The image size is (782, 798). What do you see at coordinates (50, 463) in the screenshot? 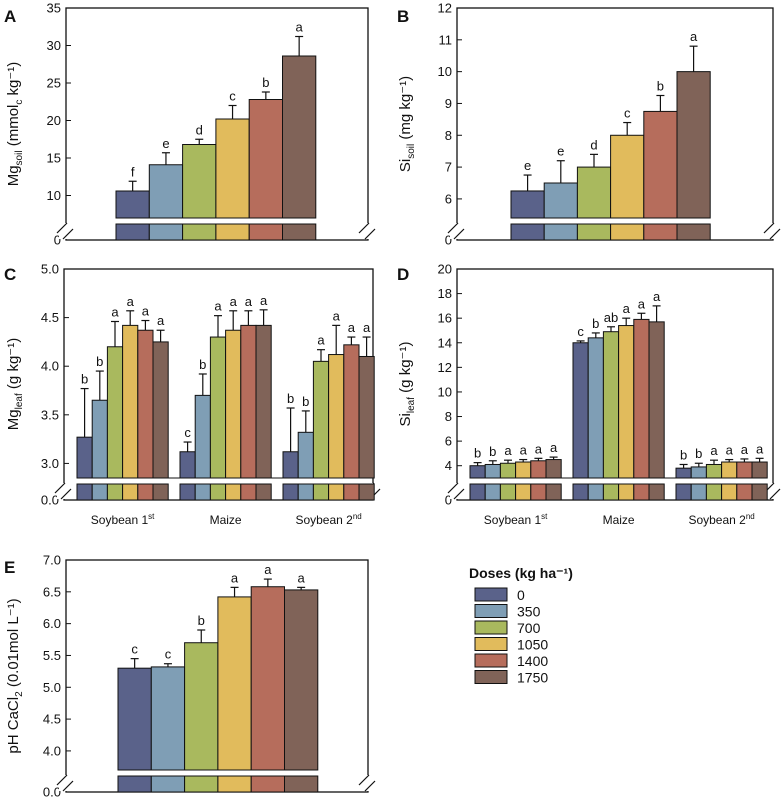
I see `y-tick-label: 3.0` at bounding box center [50, 463].